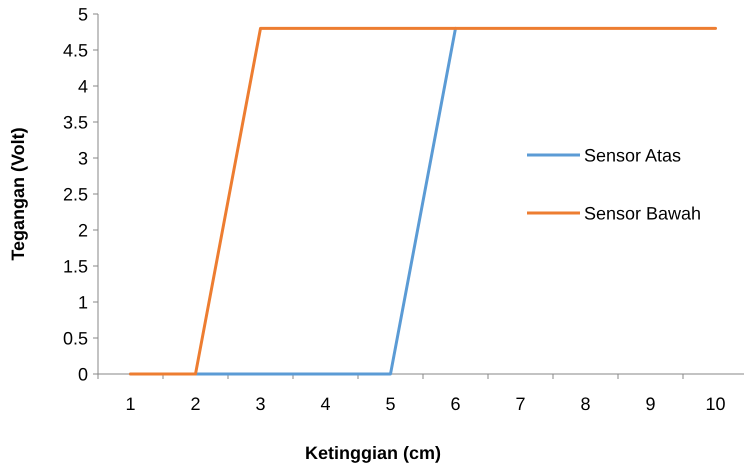 The height and width of the screenshot is (471, 744). I want to click on y-tick-label: 2, so click(83, 230).